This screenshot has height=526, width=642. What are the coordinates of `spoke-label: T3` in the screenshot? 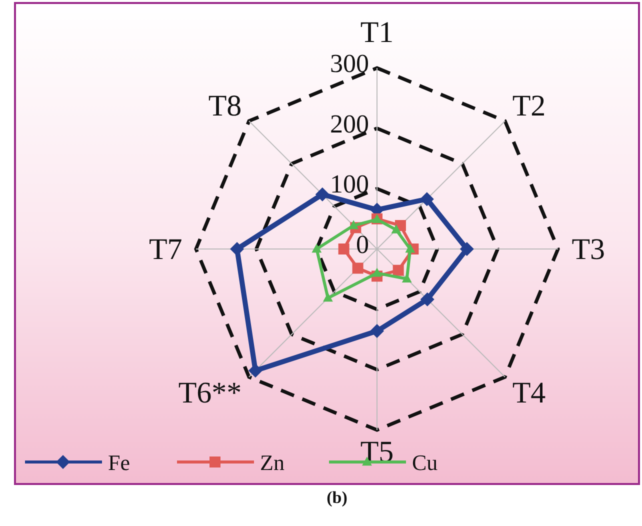 It's located at (589, 249).